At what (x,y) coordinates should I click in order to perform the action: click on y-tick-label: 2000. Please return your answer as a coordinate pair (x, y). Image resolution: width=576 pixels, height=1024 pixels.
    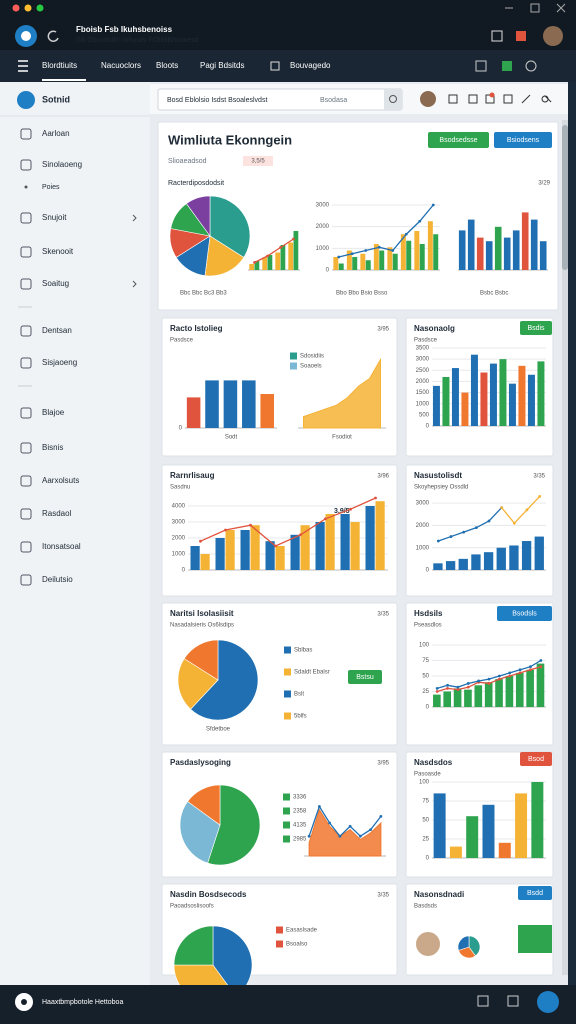
    Looking at the image, I should click on (323, 227).